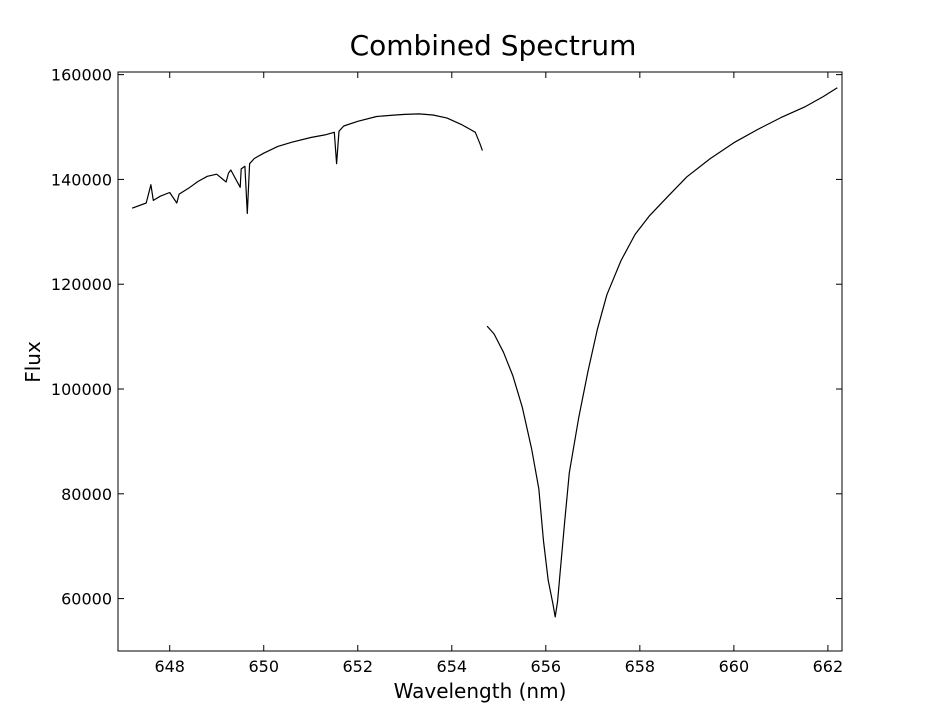 This screenshot has height=723, width=935. I want to click on x-tick-label: 652, so click(357, 666).